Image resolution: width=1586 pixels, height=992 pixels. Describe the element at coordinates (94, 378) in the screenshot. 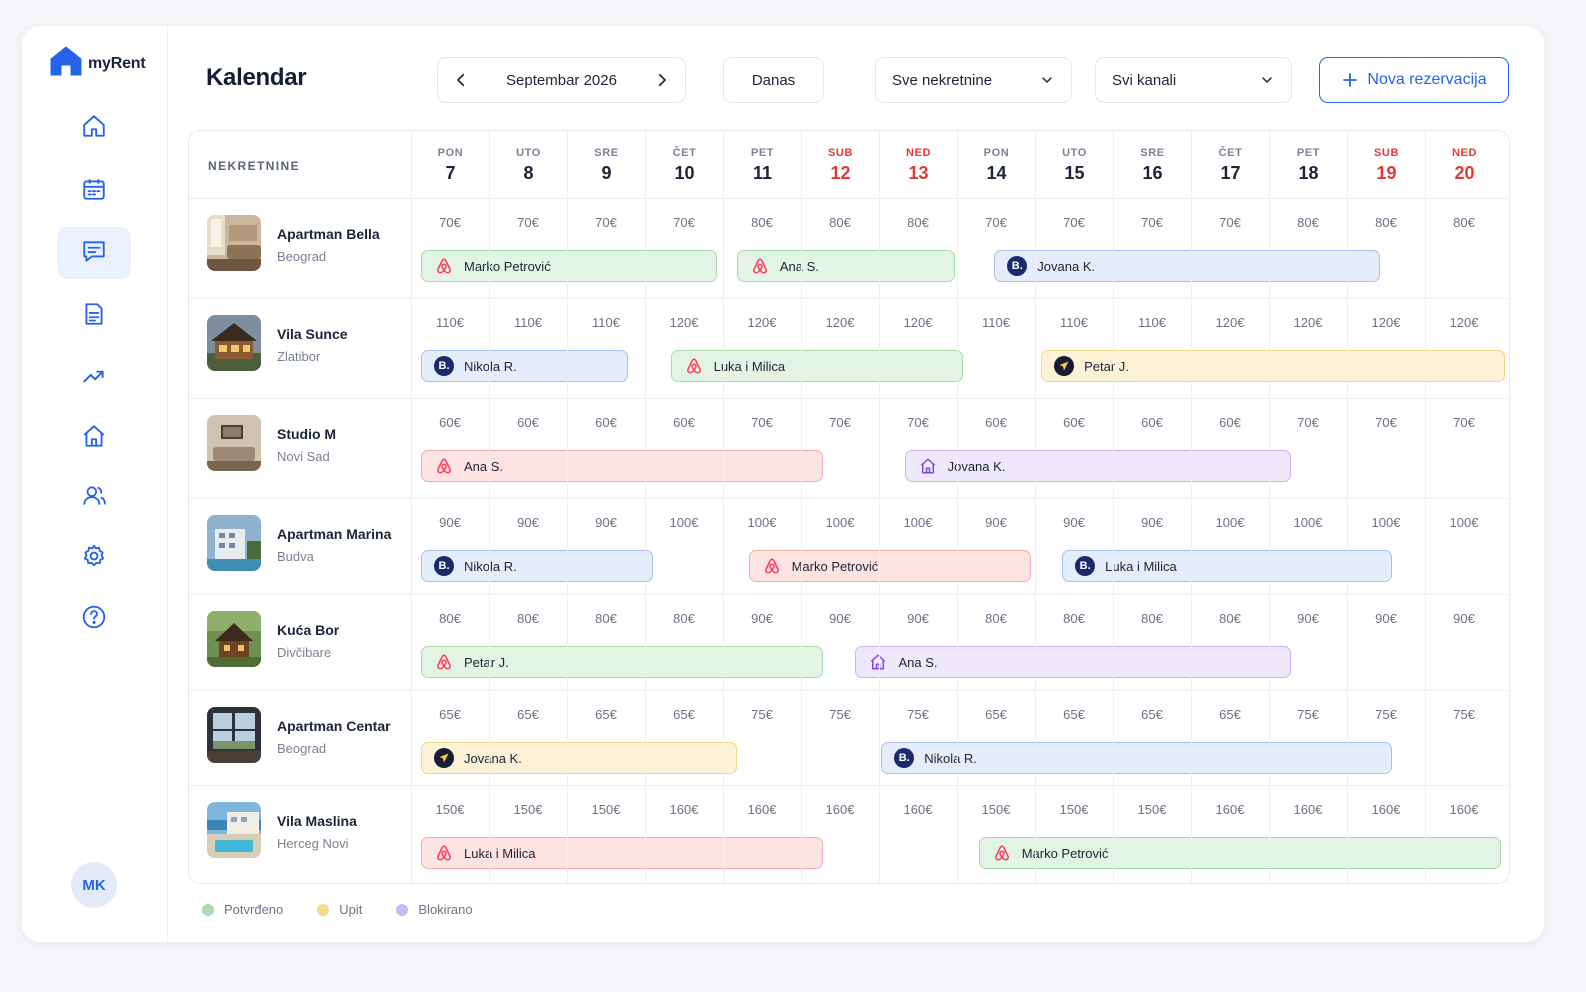

I see `sidebar-item-analytics` at that location.